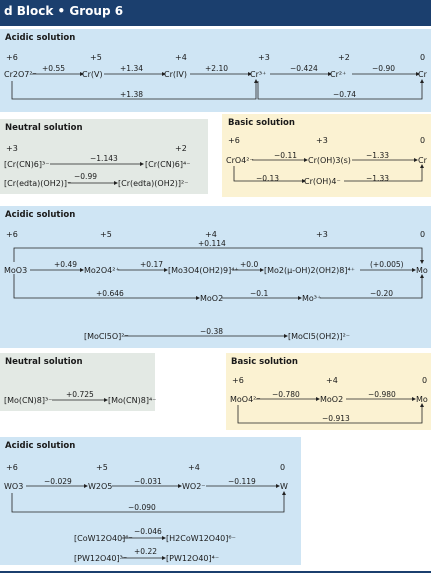 The height and width of the screenshot is (575, 431). Describe the element at coordinates (103, 538) in the screenshot. I see `species-label: [CoW12O40]⁶⁻` at that location.